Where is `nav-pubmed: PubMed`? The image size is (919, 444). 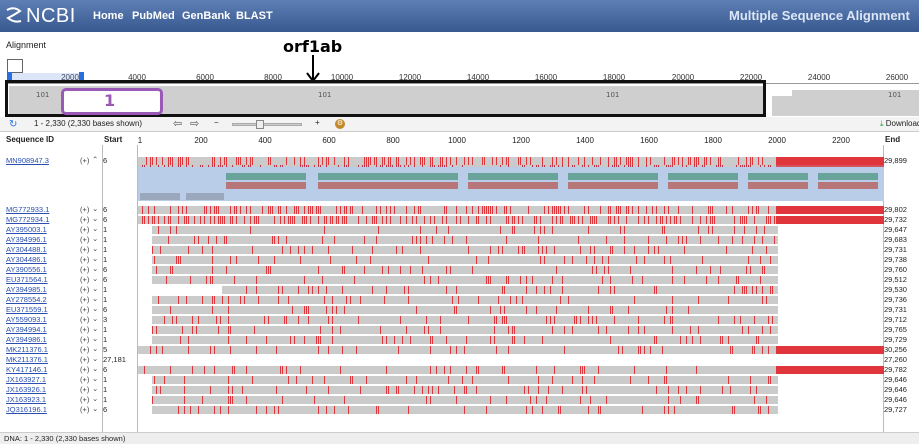
nav-pubmed: PubMed is located at coordinates (153, 16).